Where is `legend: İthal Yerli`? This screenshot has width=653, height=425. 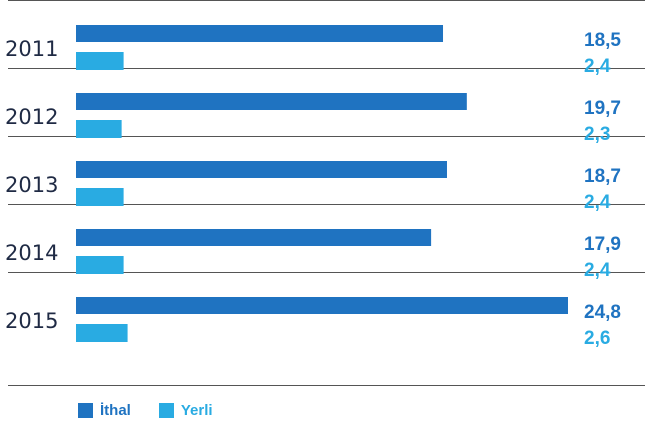 legend: İthal Yerli is located at coordinates (145, 410).